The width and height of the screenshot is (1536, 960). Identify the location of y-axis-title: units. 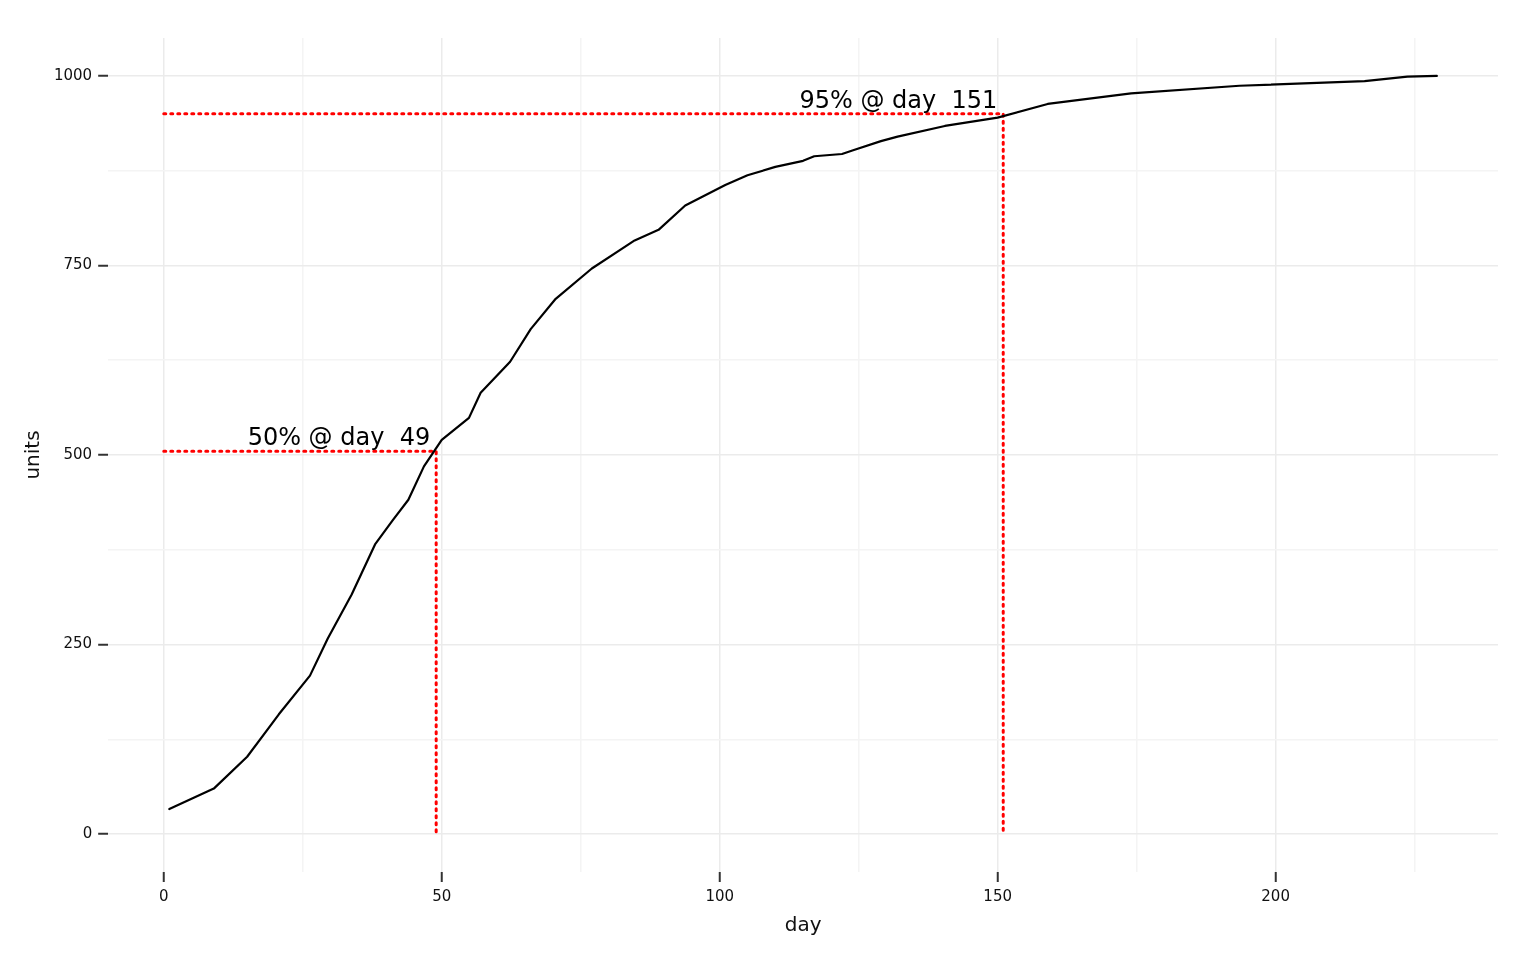
(32, 455).